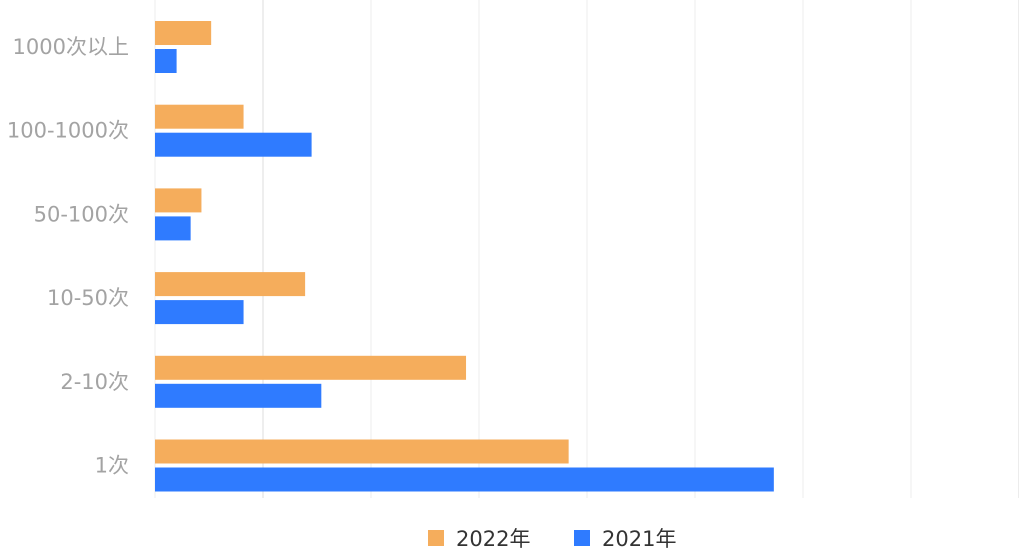 Image resolution: width=1019 pixels, height=554 pixels. What do you see at coordinates (68, 256) in the screenshot?
I see `category-labels: 1000次以上 100-1000次 50-100次 10-50次 2-10次 1次` at bounding box center [68, 256].